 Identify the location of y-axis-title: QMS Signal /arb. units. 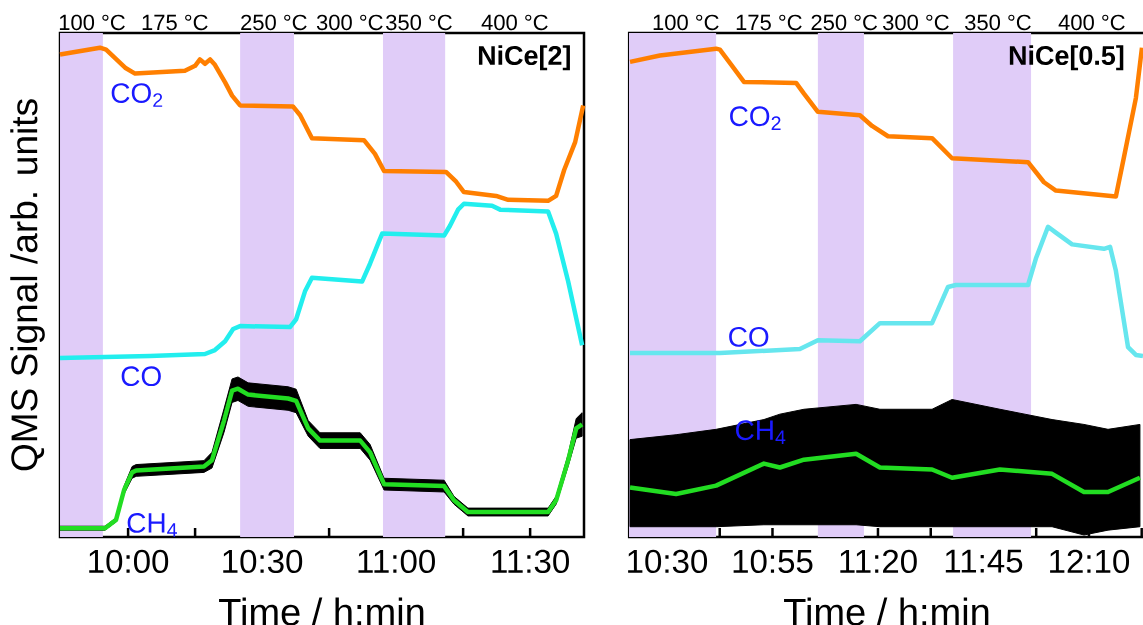
(27, 285).